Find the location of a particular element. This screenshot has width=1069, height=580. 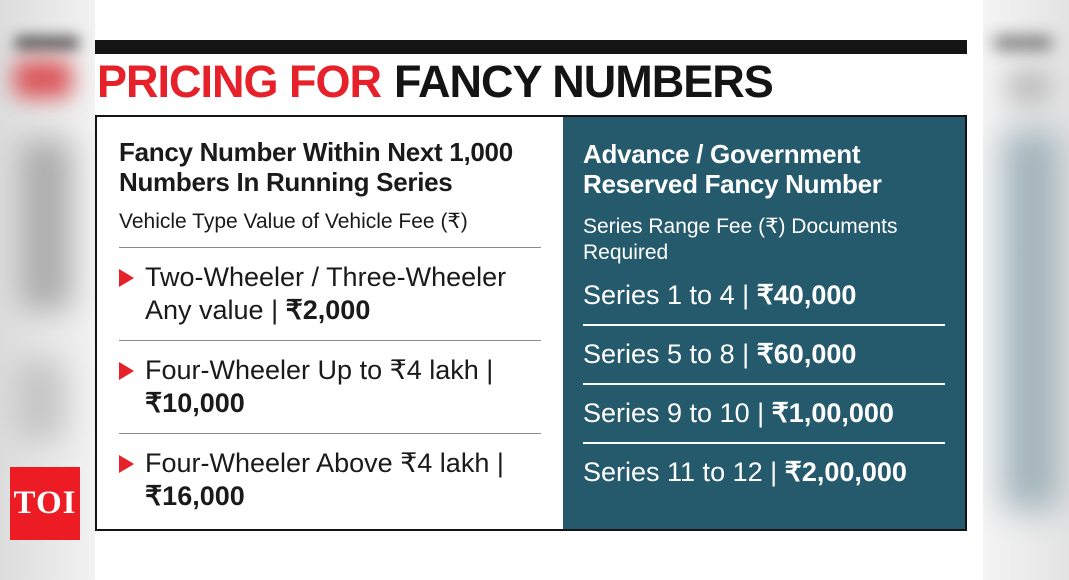

page-title-red: PRICING FOR is located at coordinates (239, 81).